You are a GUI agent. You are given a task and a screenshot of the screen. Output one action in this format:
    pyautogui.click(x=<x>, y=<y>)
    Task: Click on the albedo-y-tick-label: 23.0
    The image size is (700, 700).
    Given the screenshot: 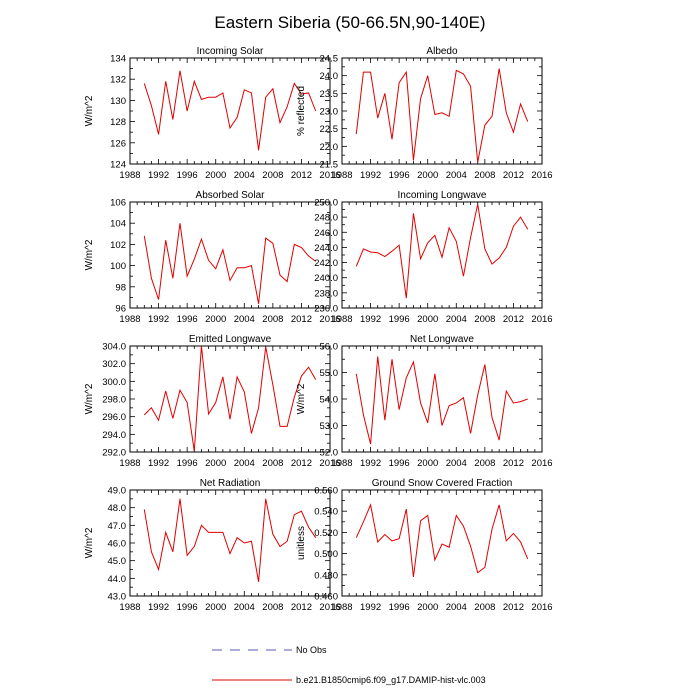 What is the action you would take?
    pyautogui.click(x=329, y=112)
    